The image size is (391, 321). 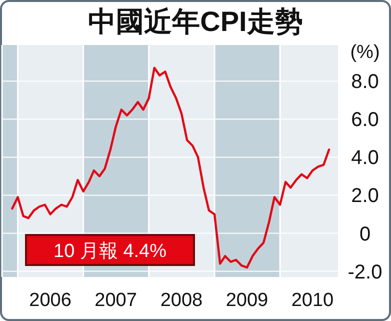 I want to click on x-tick-label: 2006, so click(x=50, y=300).